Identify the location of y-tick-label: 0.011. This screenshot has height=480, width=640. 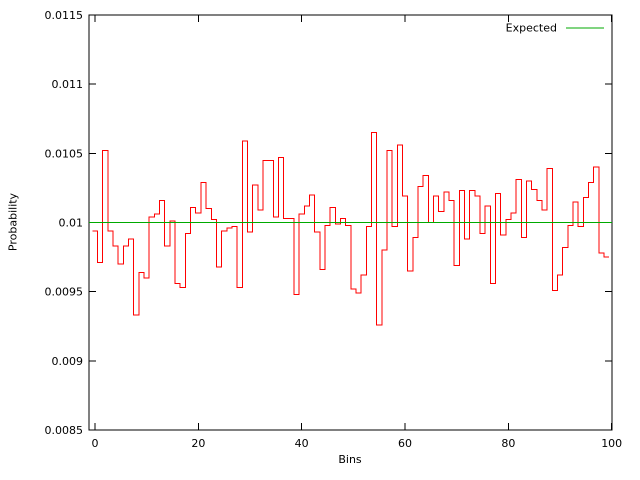
(68, 84).